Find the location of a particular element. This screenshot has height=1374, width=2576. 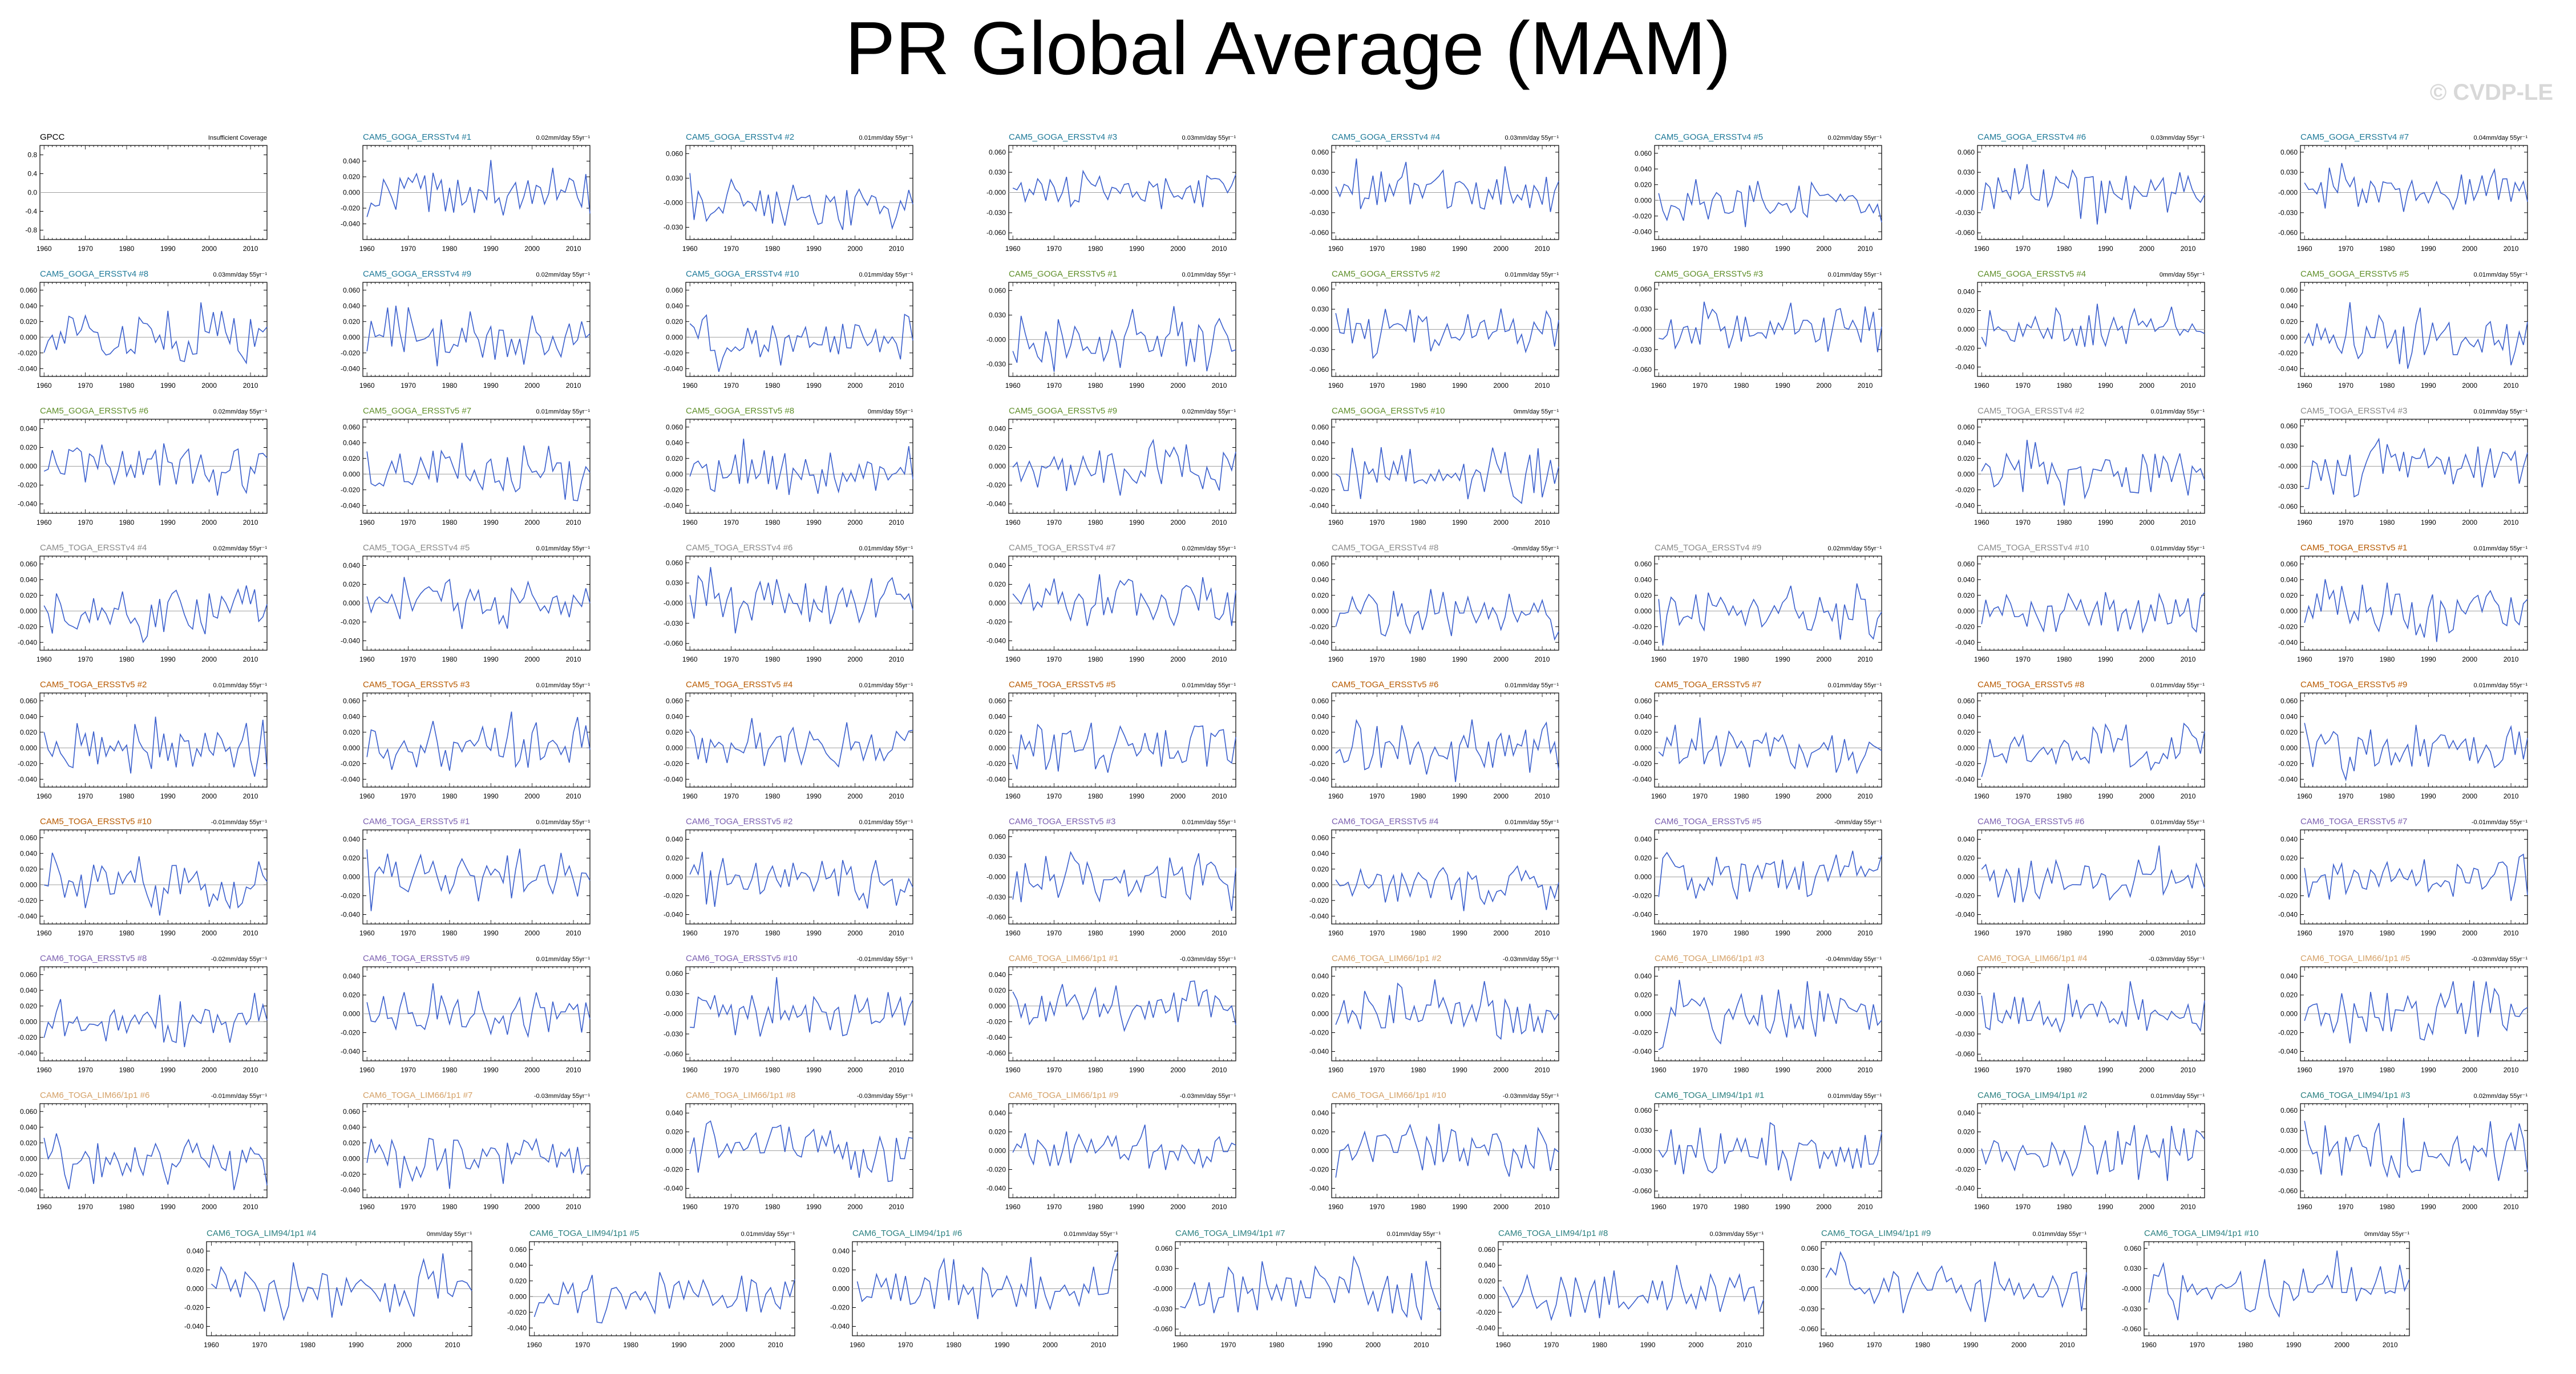

panel-title: CAM5_GOGA_ERSSTv4 #2 is located at coordinates (740, 137).